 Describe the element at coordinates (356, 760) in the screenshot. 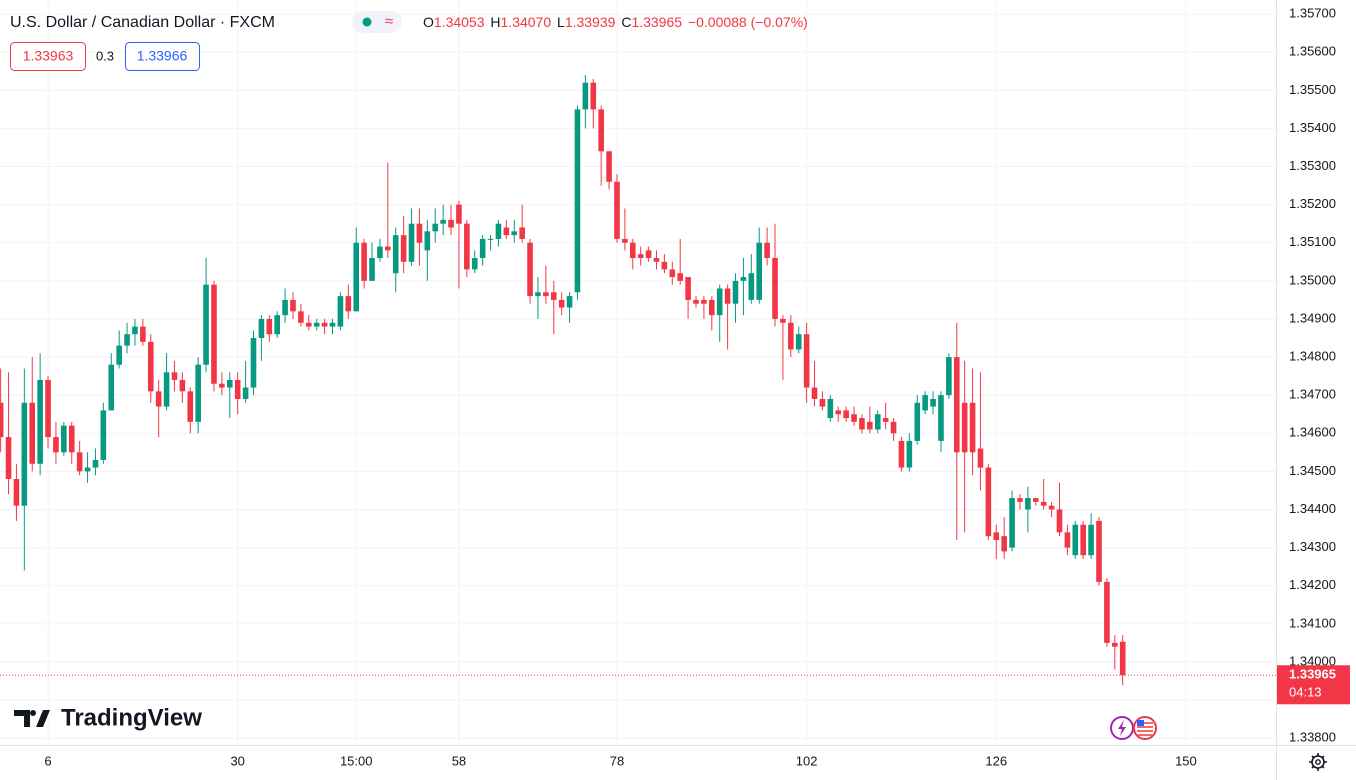

I see `x-tick-label: 15:00` at that location.